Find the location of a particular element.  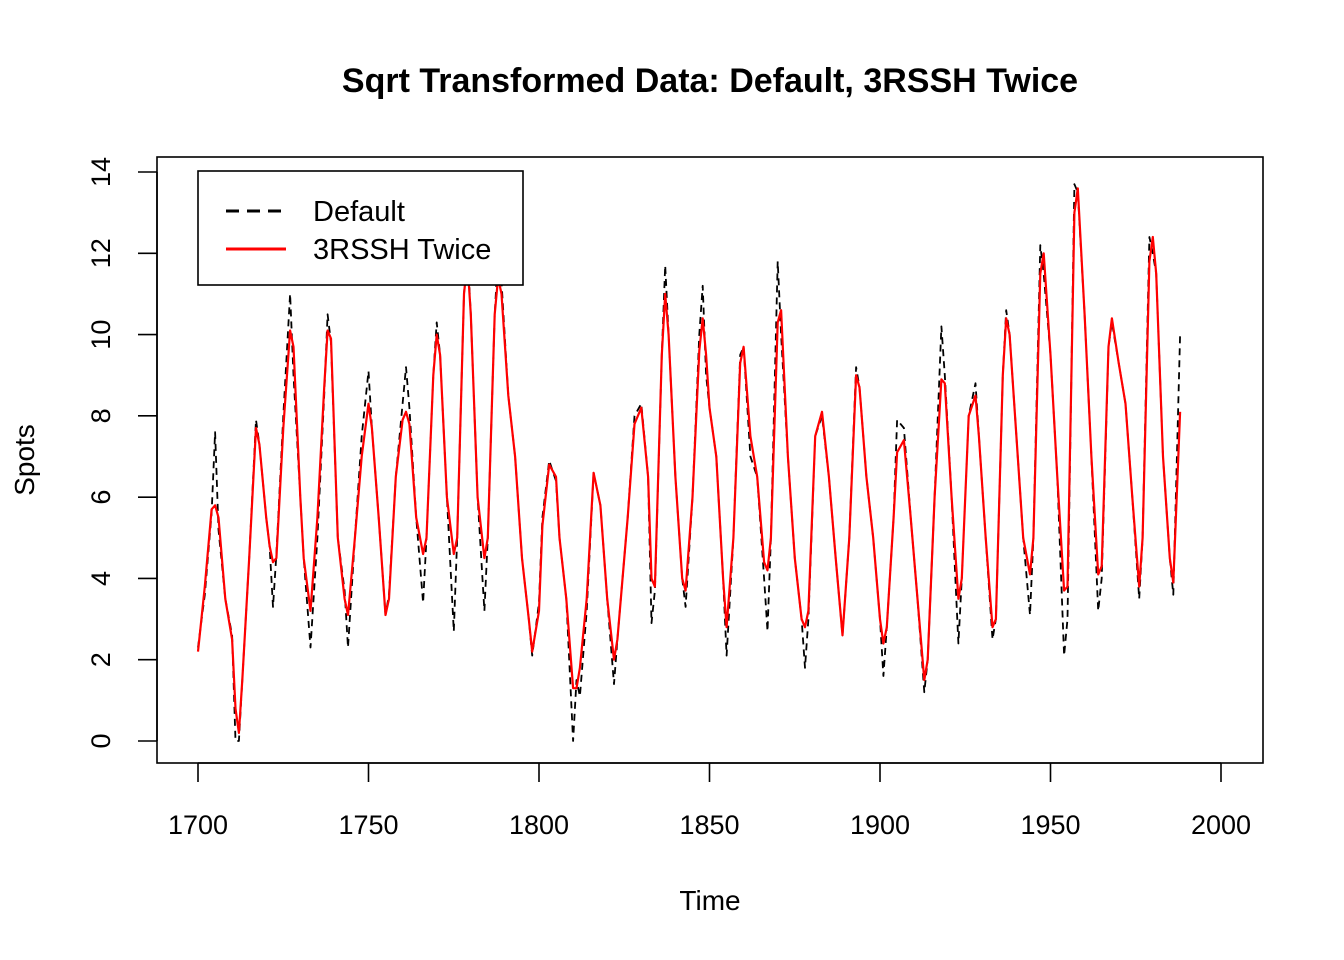

y-tick-label: 0 is located at coordinates (101, 740).